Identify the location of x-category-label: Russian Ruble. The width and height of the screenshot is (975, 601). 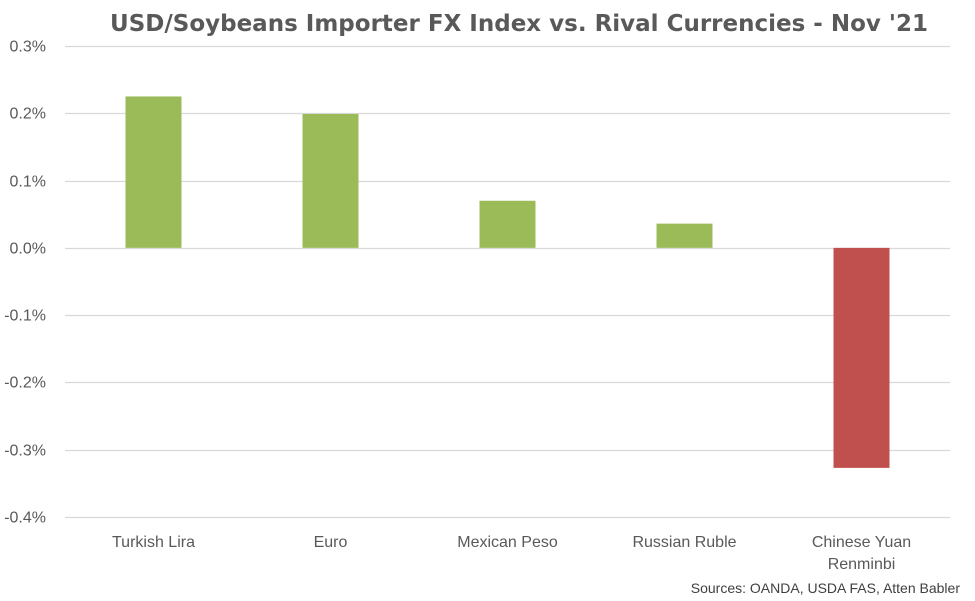
(684, 542).